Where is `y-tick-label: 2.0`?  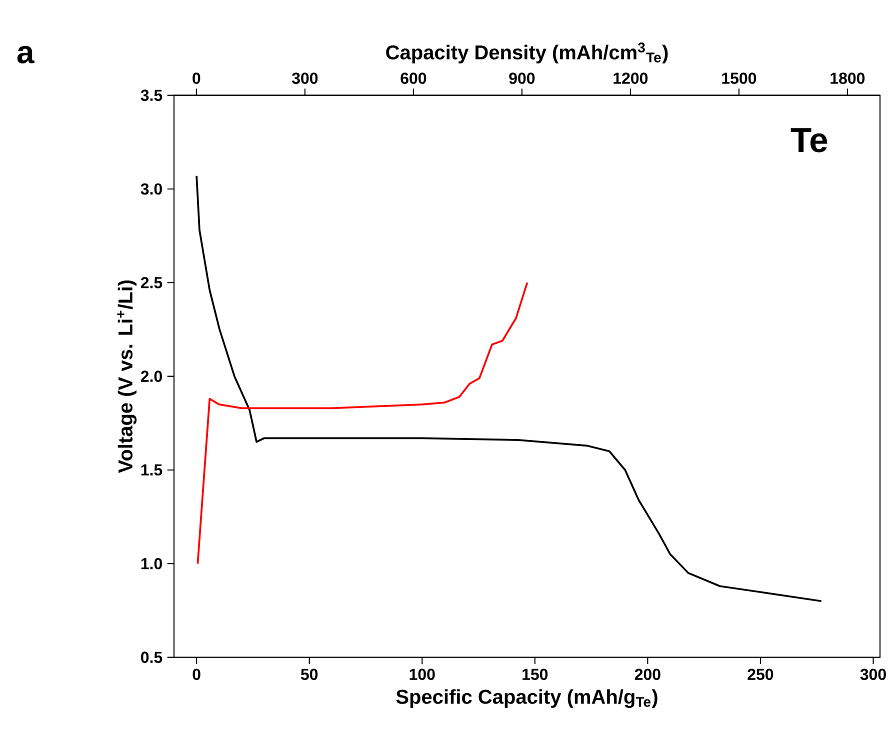 y-tick-label: 2.0 is located at coordinates (151, 376).